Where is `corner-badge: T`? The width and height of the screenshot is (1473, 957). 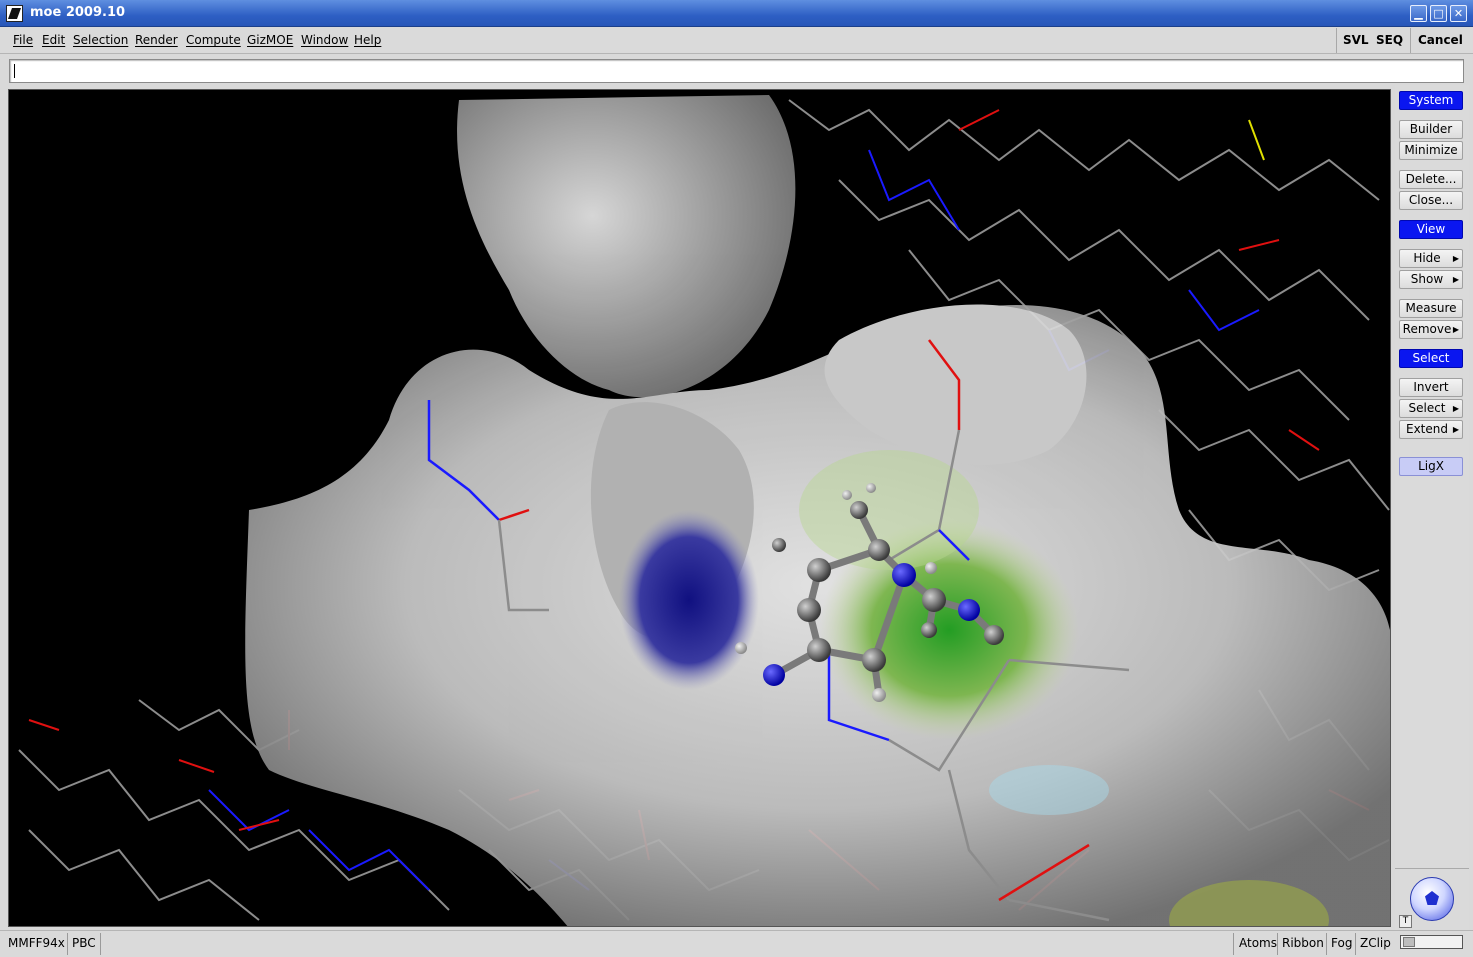
corner-badge: T is located at coordinates (1405, 921).